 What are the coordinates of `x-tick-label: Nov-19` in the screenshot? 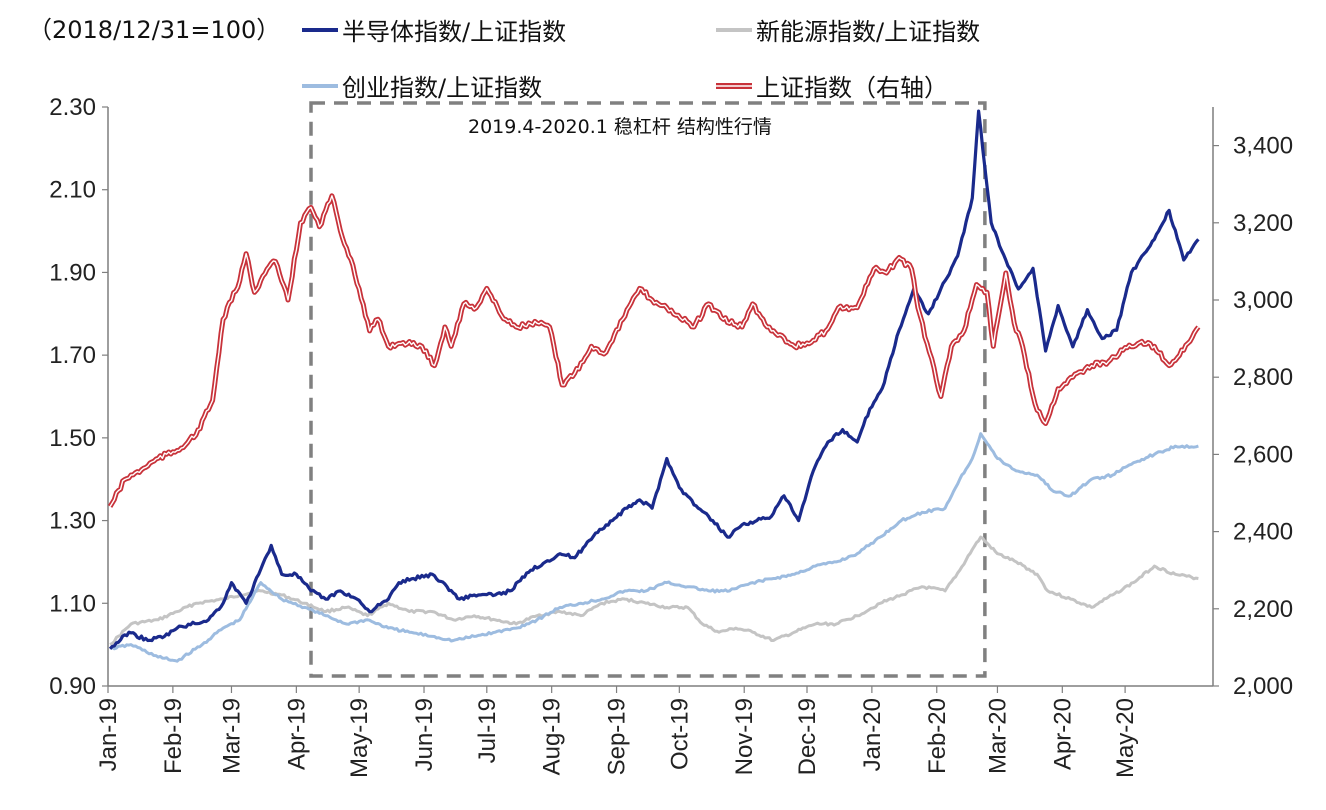 It's located at (744, 736).